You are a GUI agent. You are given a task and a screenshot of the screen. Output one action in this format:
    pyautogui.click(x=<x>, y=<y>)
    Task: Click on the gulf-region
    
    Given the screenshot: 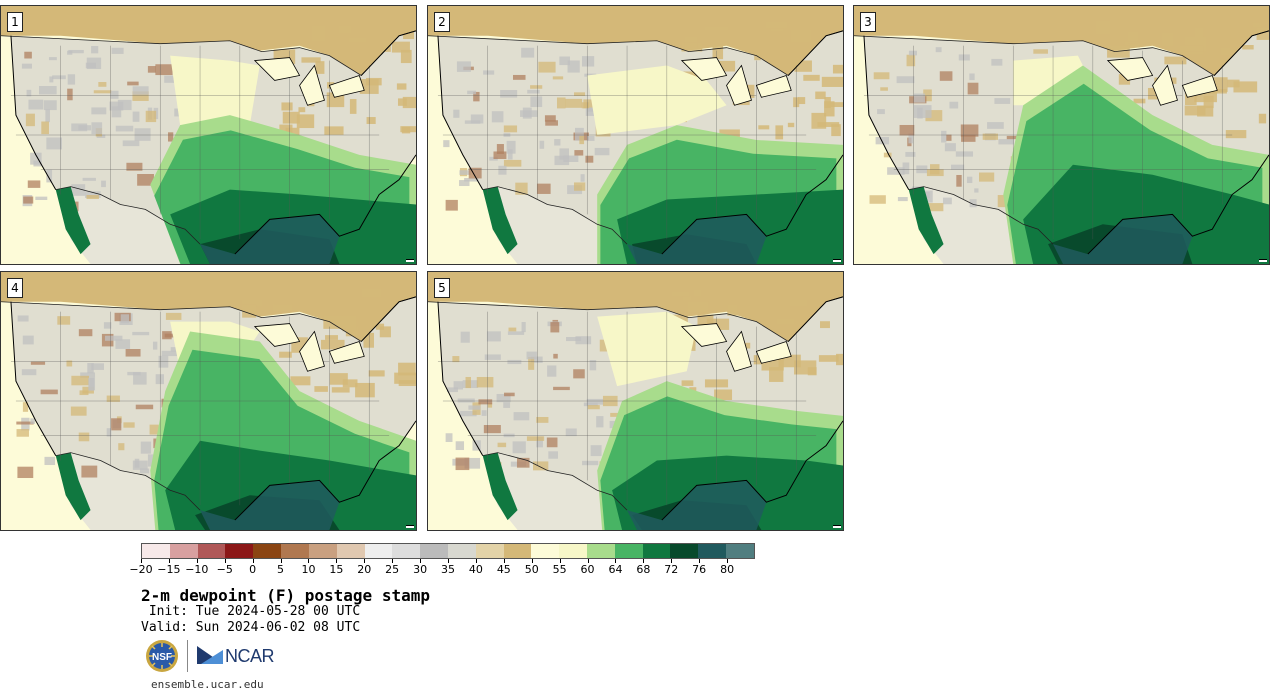 What is the action you would take?
    pyautogui.click(x=1123, y=239)
    